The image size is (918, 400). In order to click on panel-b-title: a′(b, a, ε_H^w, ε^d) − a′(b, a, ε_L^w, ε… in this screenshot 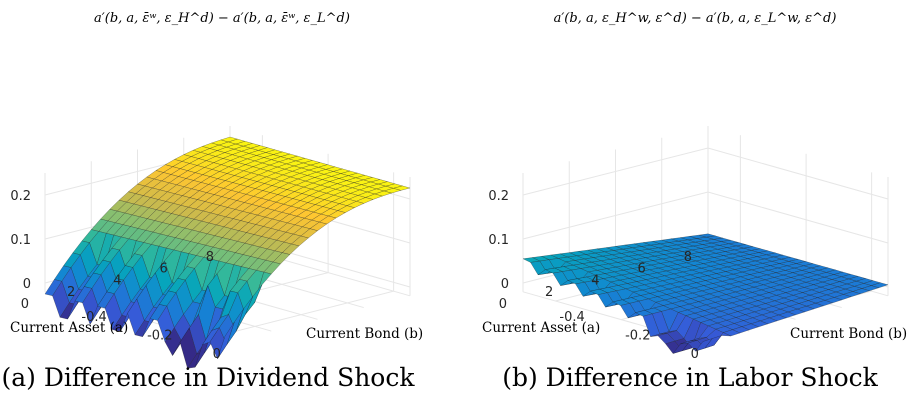, I will do `click(695, 18)`.